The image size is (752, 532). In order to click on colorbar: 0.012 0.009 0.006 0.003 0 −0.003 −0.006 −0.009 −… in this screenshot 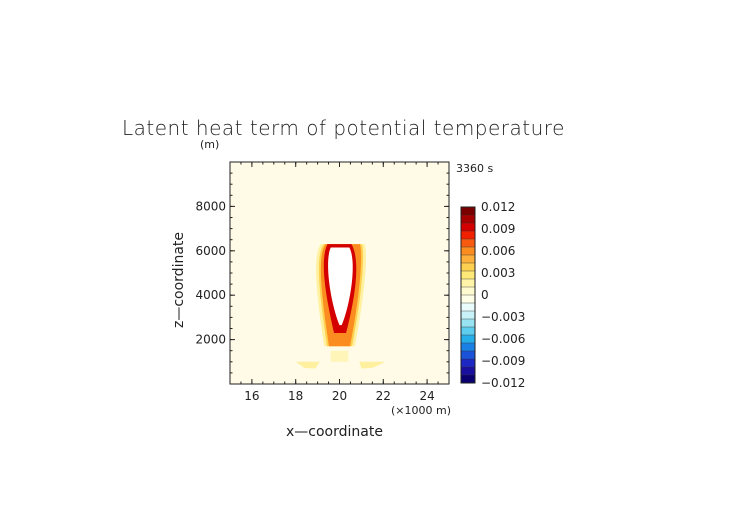, I will do `click(492, 295)`.